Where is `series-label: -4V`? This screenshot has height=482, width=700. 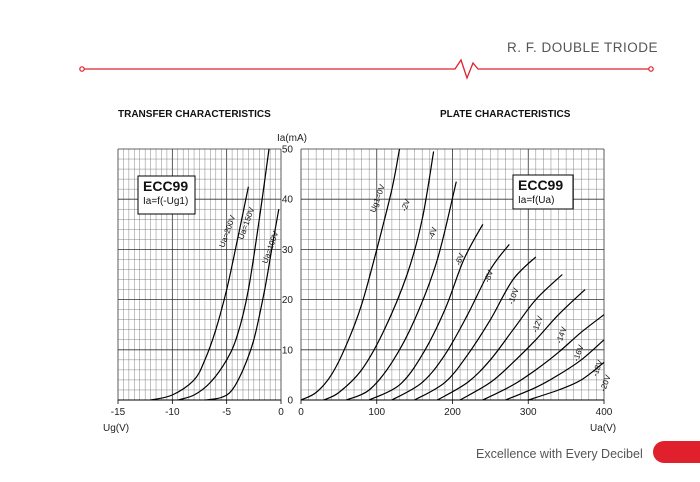
series-label: -4V is located at coordinates (432, 232).